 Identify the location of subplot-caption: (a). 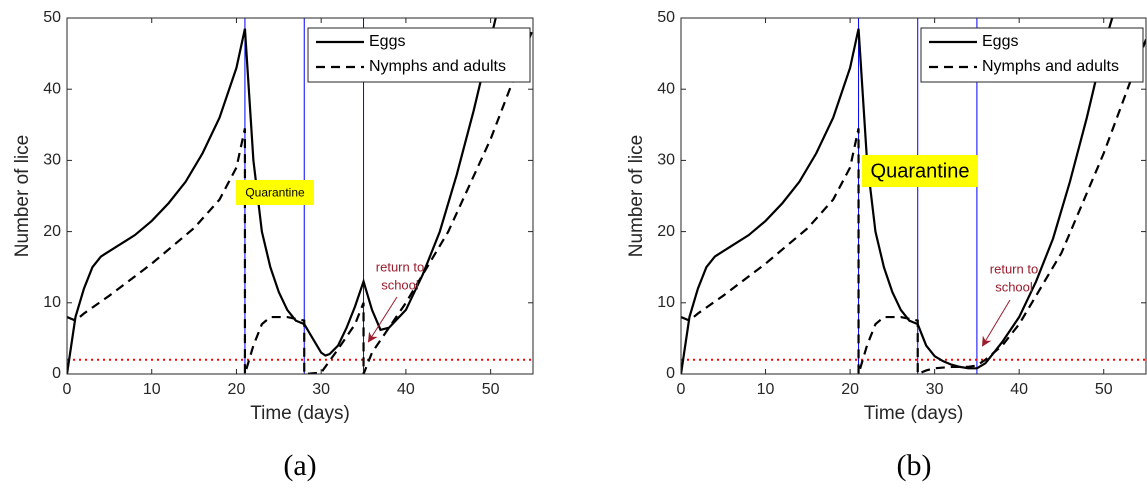
(299, 465).